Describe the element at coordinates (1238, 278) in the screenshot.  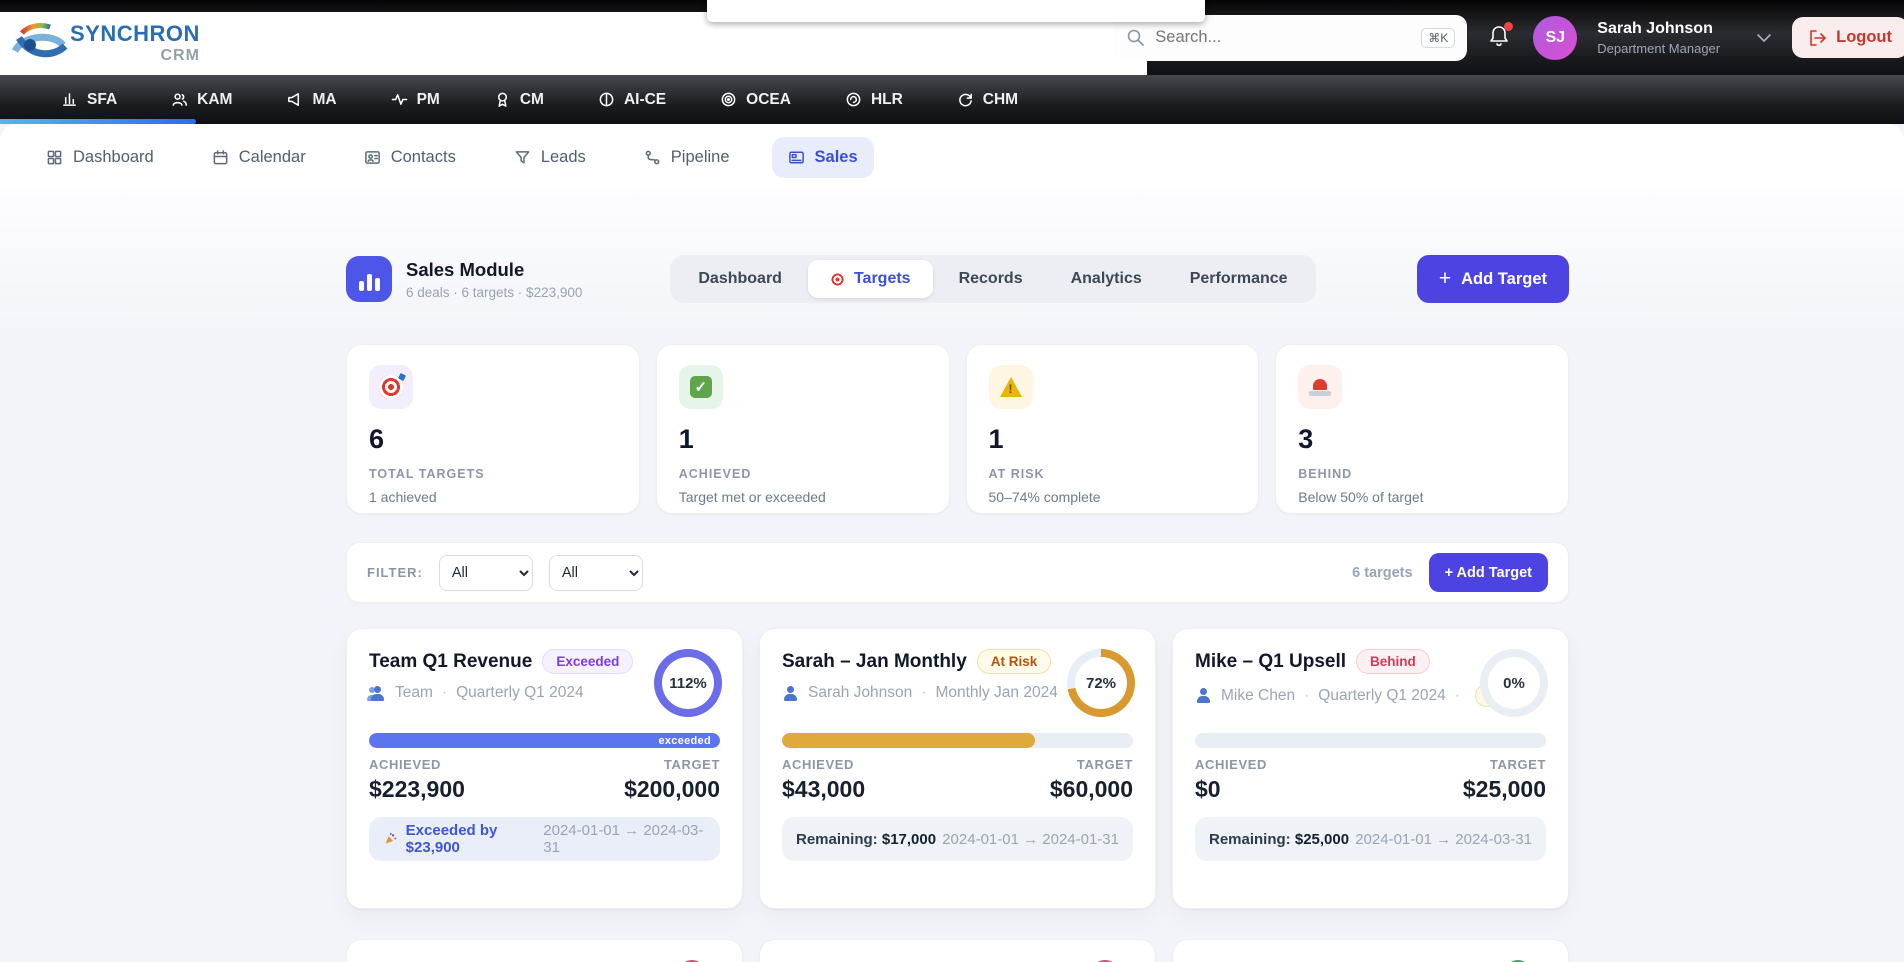
I see `tab-performance: Performance` at that location.